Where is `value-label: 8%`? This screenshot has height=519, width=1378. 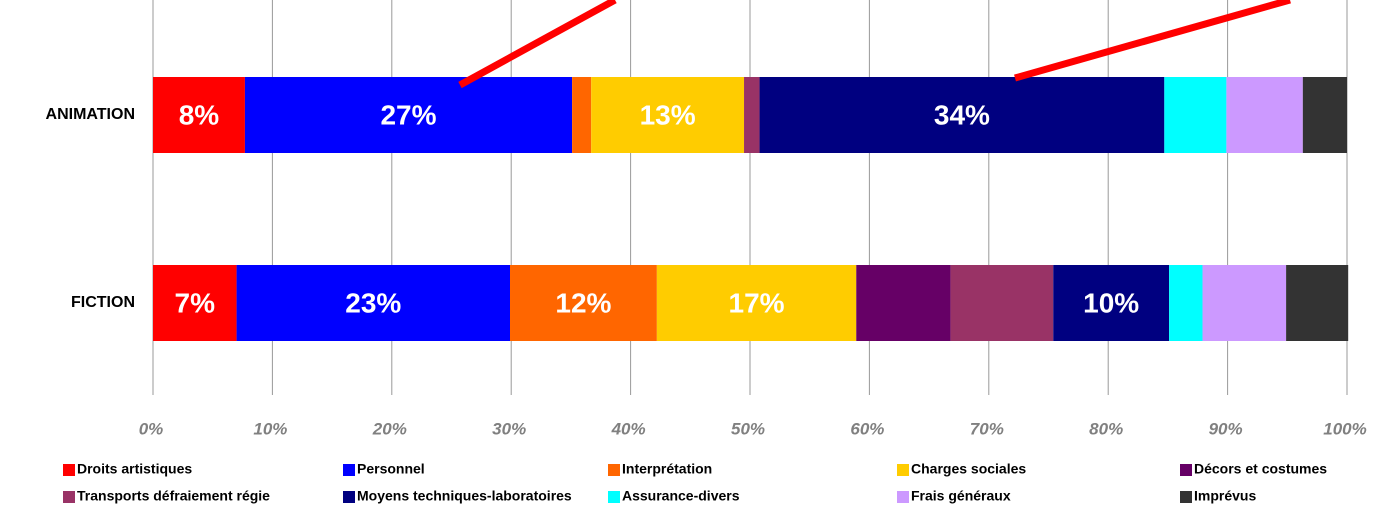 value-label: 8% is located at coordinates (199, 114).